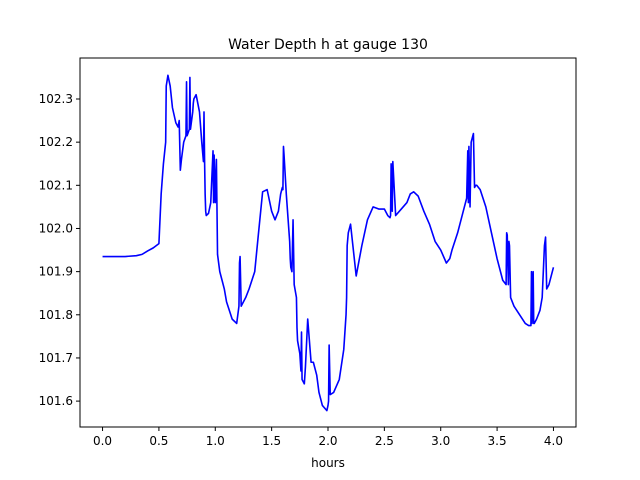 This screenshot has width=640, height=480. I want to click on y-tick-label: 101.9, so click(56, 272).